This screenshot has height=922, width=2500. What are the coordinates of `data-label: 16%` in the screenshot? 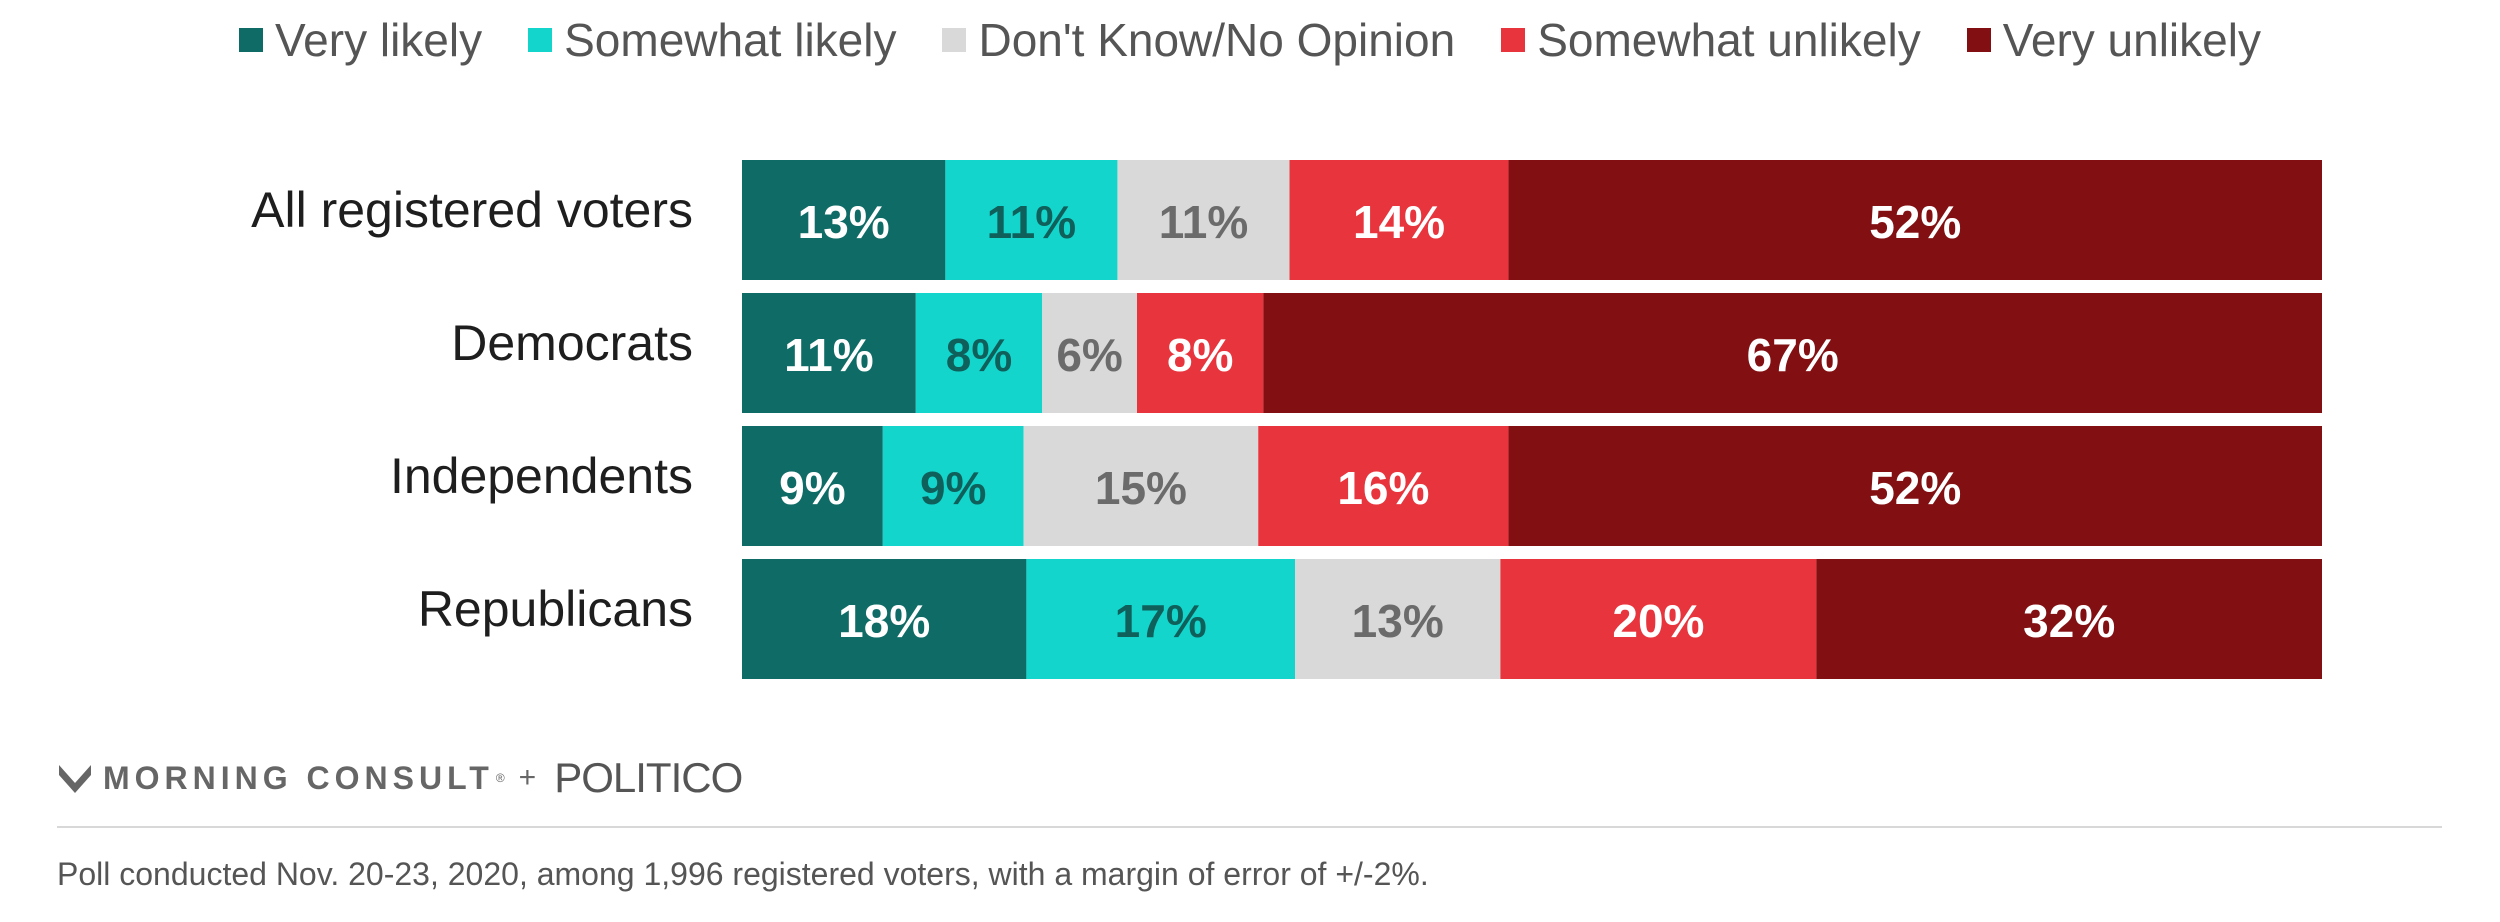 It's located at (1383, 488).